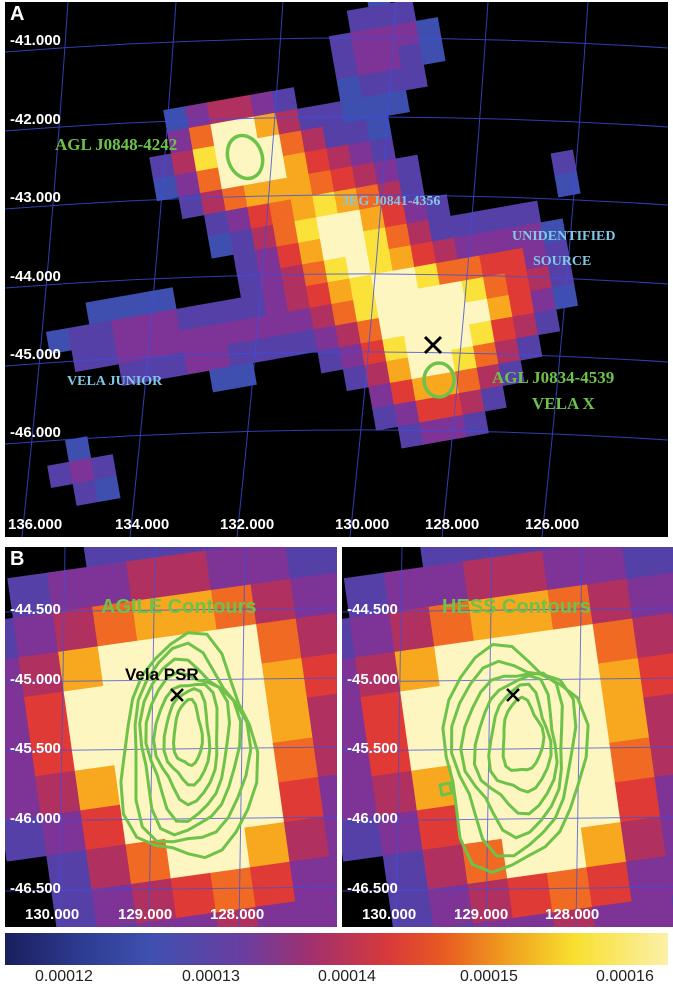 This screenshot has width=673, height=994. I want to click on y-tick-label: -43.000, so click(35, 197).